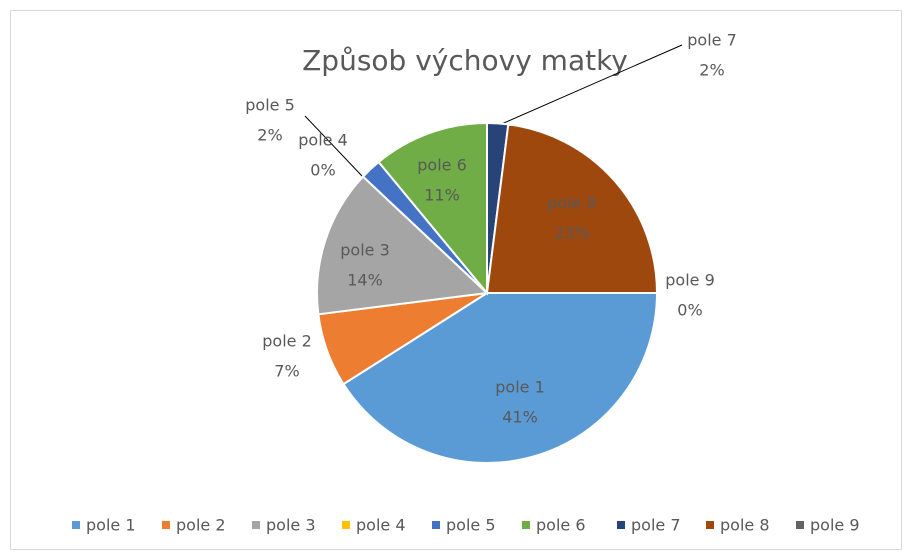  I want to click on legend-label: pole 7, so click(656, 525).